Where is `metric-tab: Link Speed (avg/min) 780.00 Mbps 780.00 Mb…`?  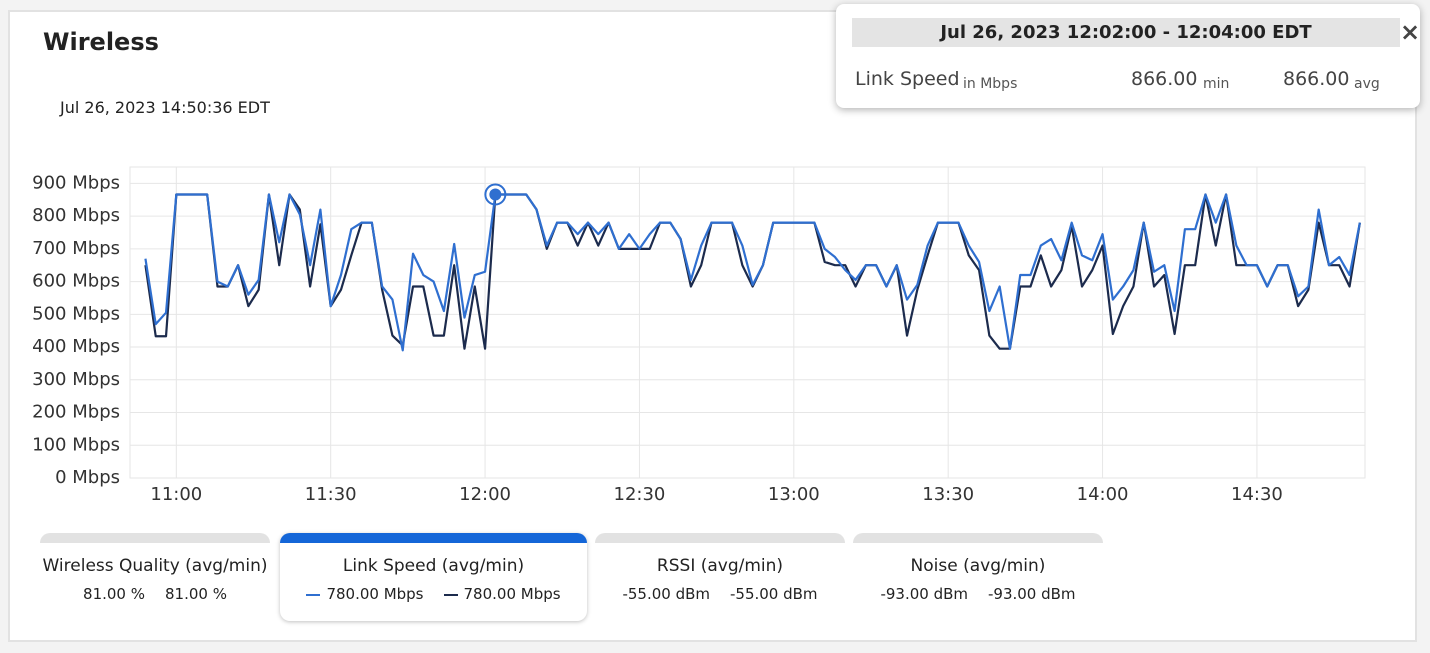
metric-tab: Link Speed (avg/min) 780.00 Mbps 780.00 Mb… is located at coordinates (433, 577).